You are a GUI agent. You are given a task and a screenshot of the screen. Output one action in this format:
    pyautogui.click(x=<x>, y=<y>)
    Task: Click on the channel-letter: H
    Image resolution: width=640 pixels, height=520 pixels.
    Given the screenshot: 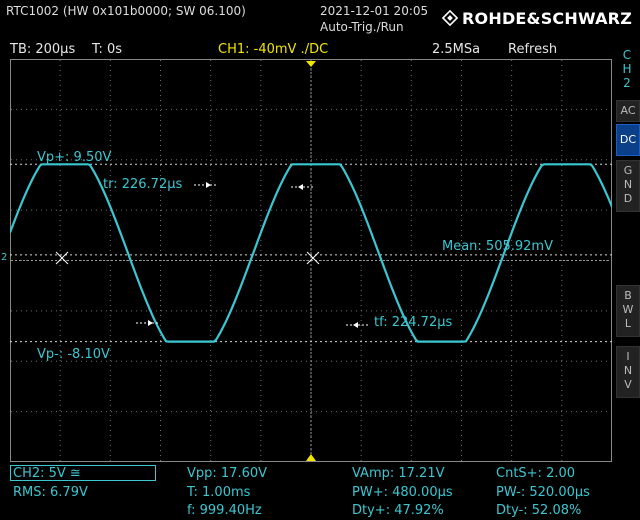 What is the action you would take?
    pyautogui.click(x=627, y=69)
    